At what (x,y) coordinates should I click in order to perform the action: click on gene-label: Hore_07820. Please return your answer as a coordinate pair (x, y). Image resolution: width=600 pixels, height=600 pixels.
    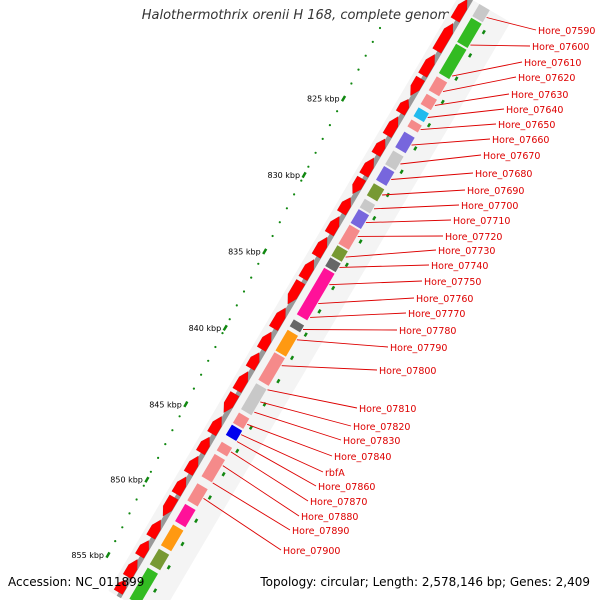
    Looking at the image, I should click on (381, 427).